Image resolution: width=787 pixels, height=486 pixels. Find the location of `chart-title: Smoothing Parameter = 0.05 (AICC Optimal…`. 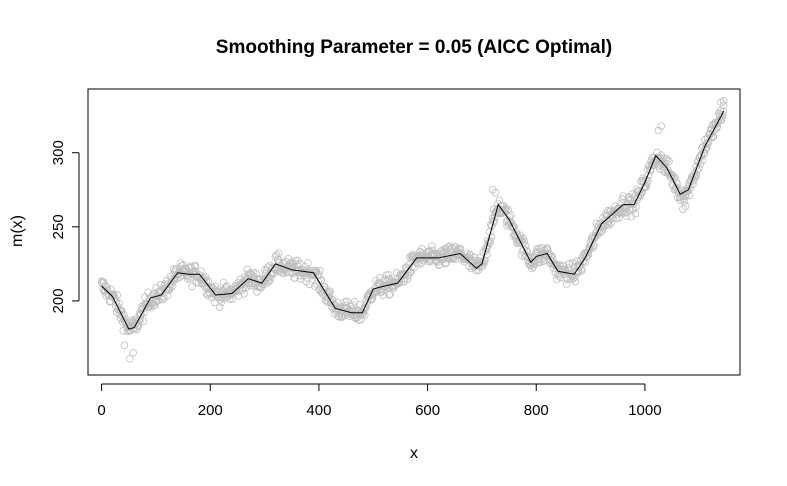

chart-title: Smoothing Parameter = 0.05 (AICC Optimal… is located at coordinates (414, 47).